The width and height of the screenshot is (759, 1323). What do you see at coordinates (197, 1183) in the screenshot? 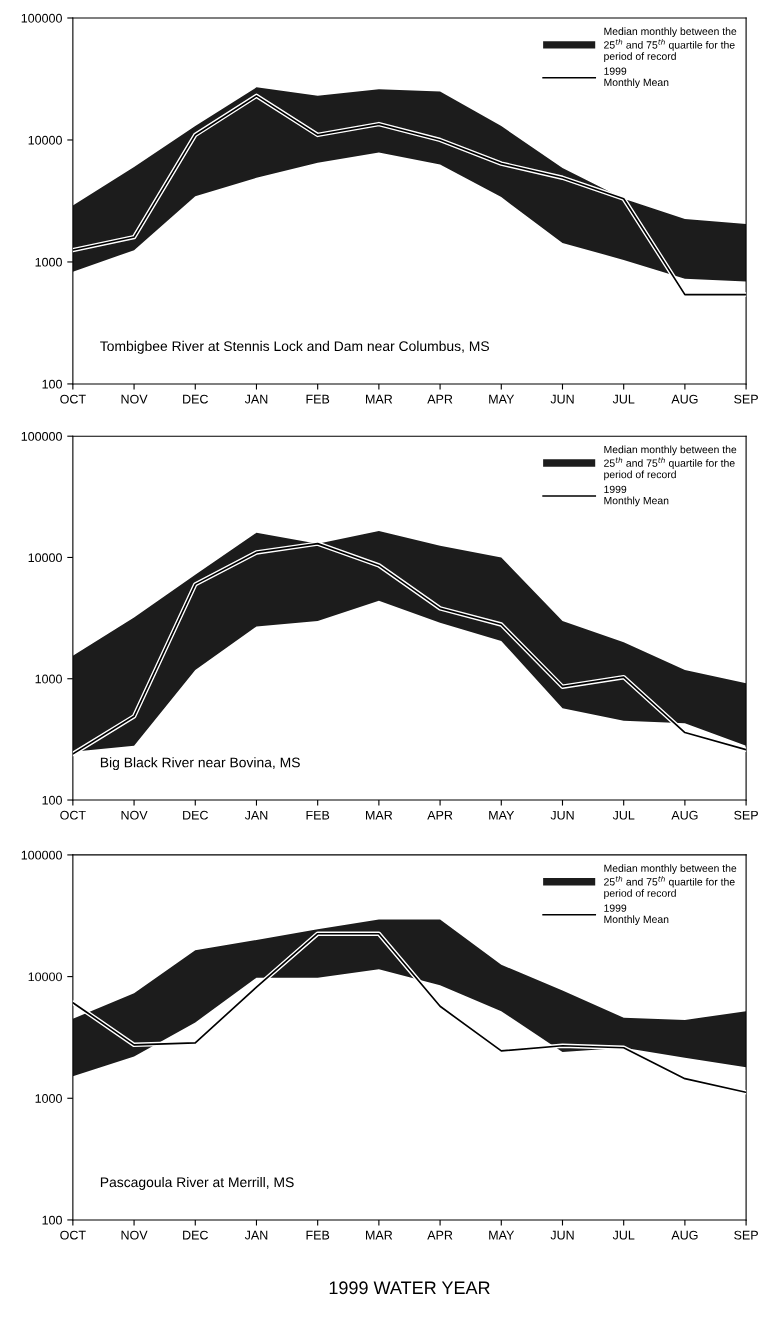
I see `annotation: Pascagoula River at Merrill, MS` at bounding box center [197, 1183].